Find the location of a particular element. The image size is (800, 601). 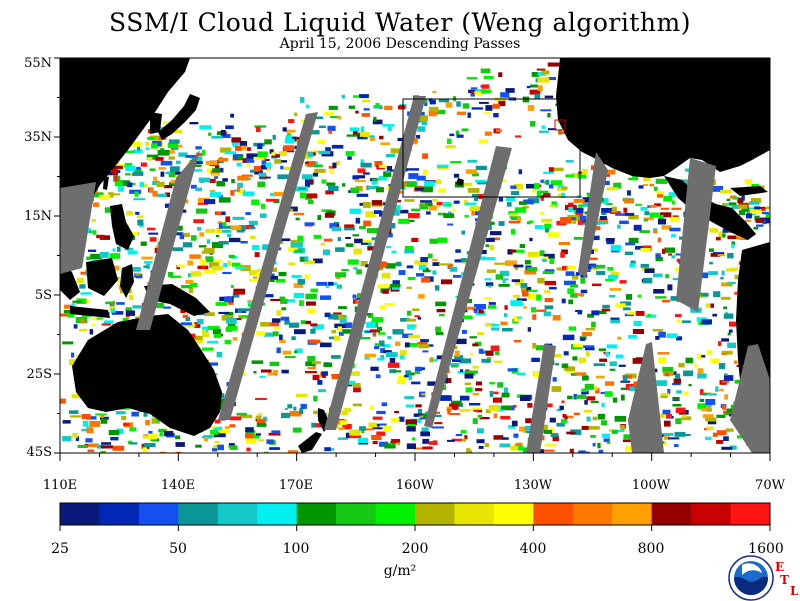

region-box-small is located at coordinates (560, 125).